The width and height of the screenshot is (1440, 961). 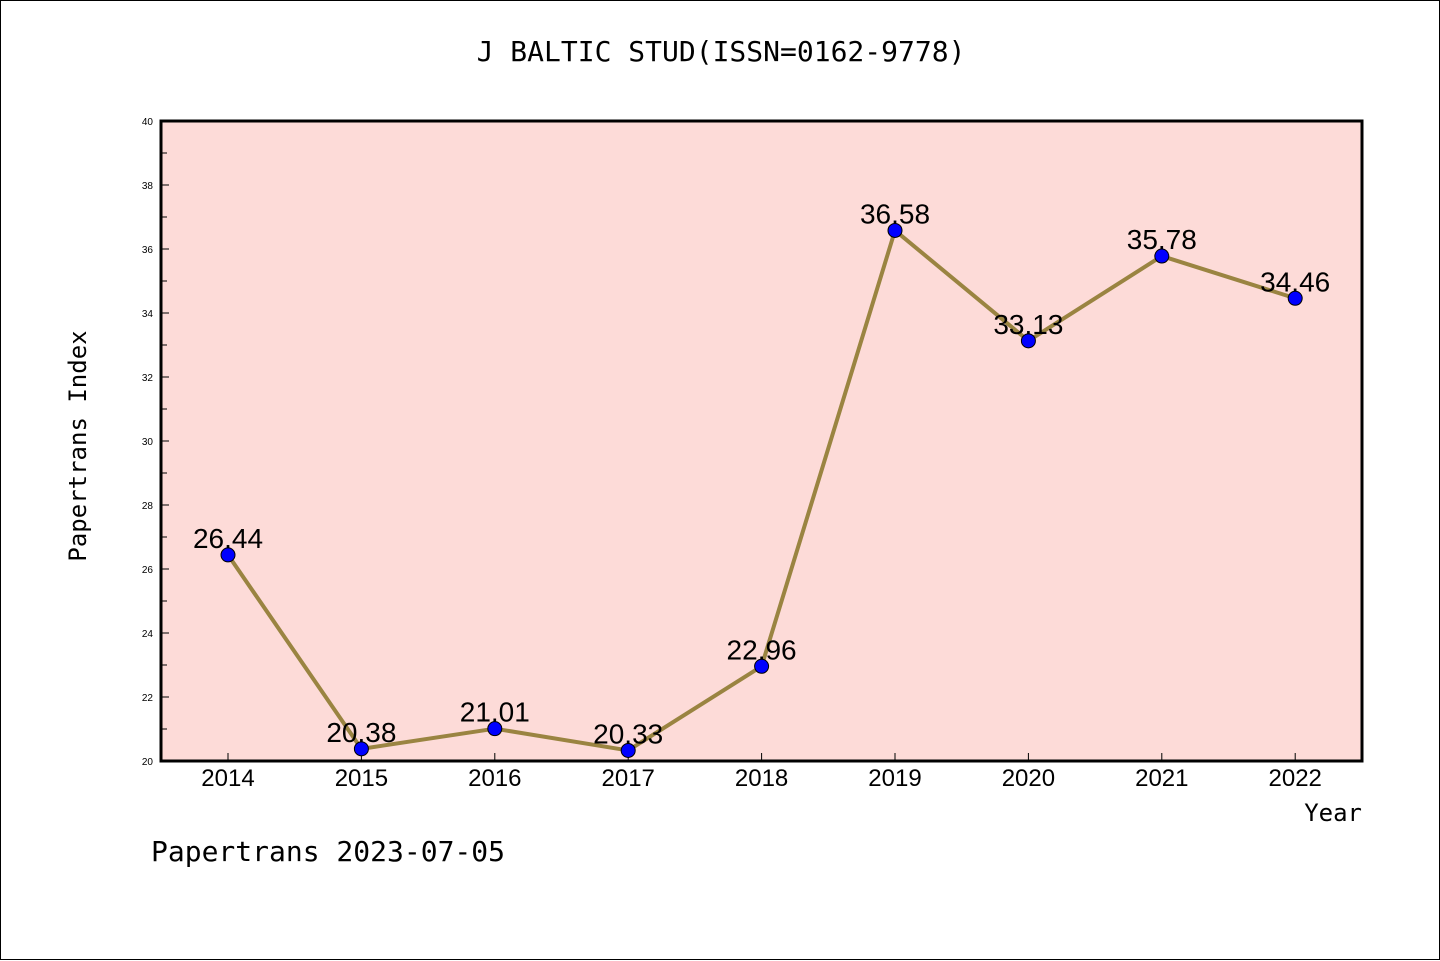 What do you see at coordinates (1028, 778) in the screenshot?
I see `x-tick-label: 2020` at bounding box center [1028, 778].